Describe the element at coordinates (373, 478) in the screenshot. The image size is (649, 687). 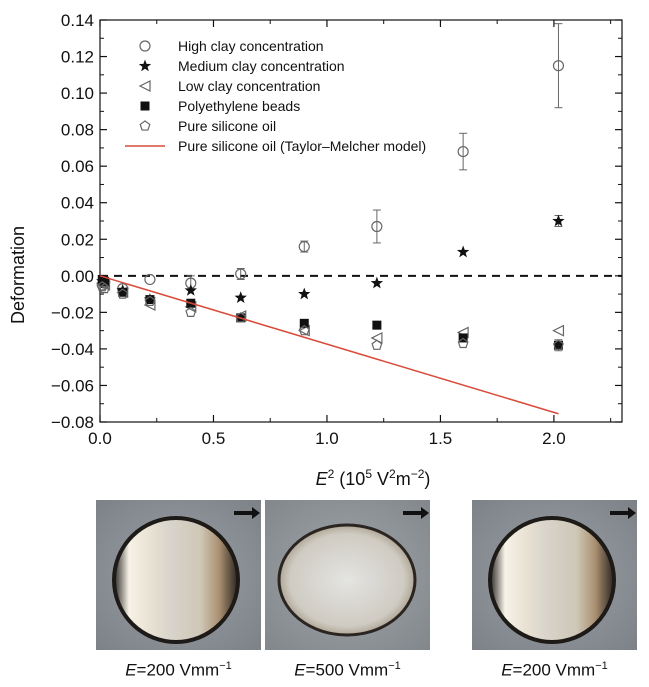
I see `x-axis-title: E2 (105 V2m−2)` at that location.